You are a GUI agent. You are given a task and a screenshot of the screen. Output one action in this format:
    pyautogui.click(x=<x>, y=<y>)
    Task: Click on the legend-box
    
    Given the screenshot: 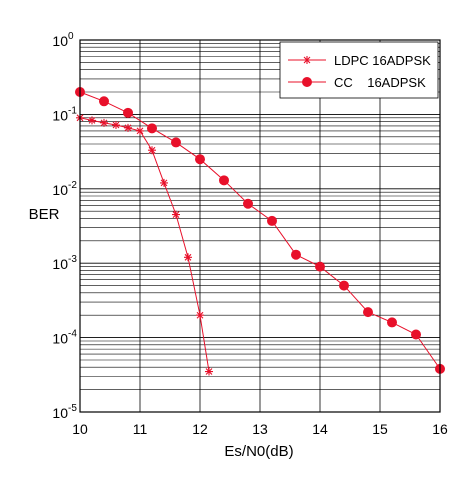 What is the action you would take?
    pyautogui.click(x=359, y=70)
    